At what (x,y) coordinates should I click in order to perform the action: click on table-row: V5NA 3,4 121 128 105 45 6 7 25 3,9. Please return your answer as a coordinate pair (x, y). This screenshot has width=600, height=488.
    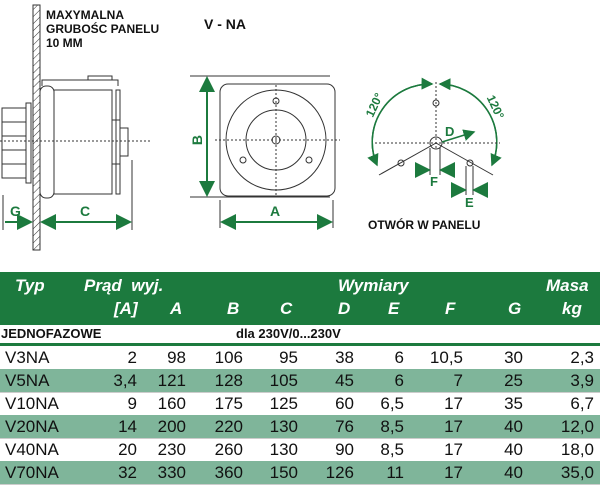
    Looking at the image, I should click on (300, 381).